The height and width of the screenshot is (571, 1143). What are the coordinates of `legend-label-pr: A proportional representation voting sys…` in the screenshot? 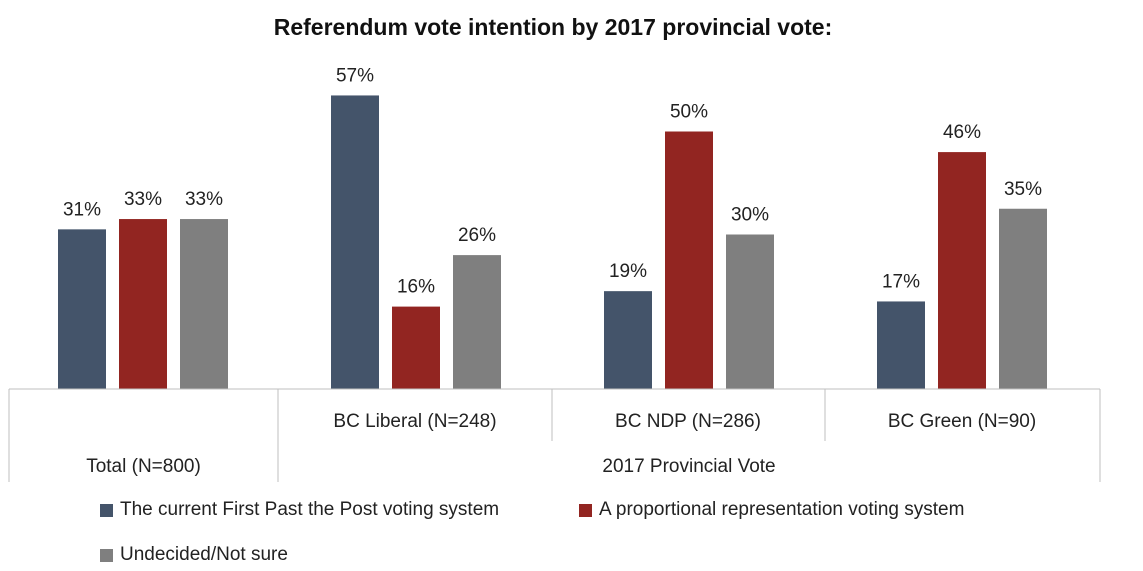 It's located at (782, 509).